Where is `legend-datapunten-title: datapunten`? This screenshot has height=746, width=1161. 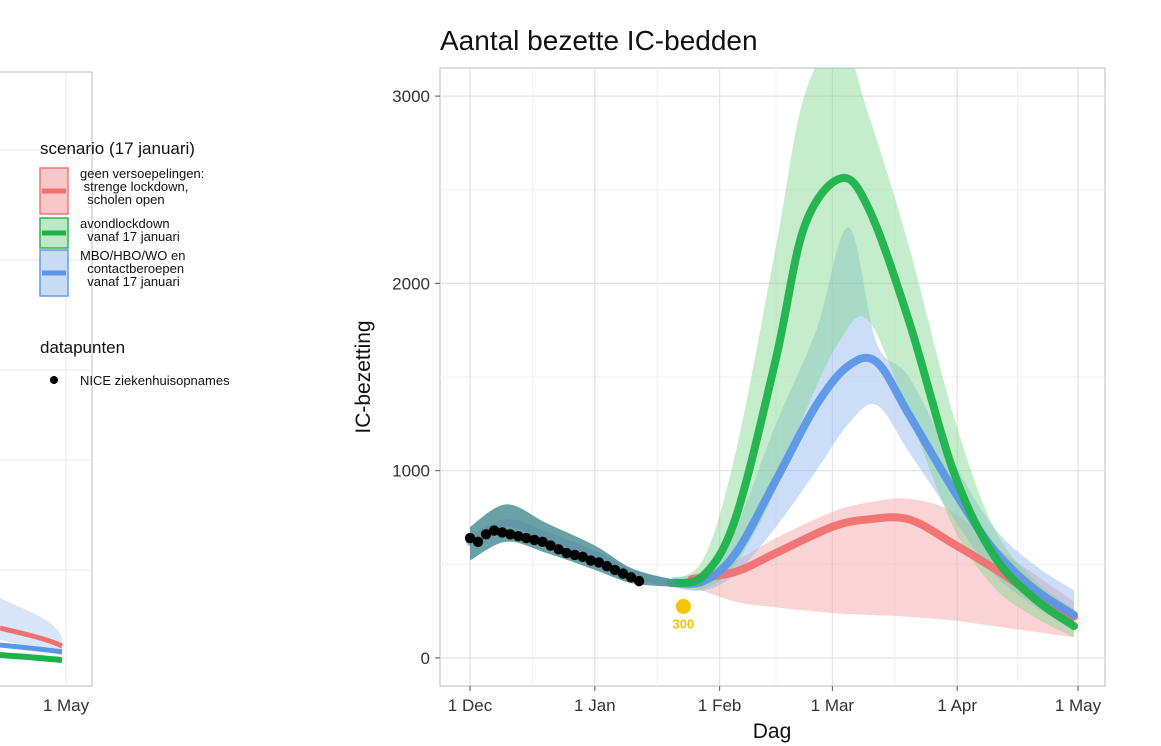
legend-datapunten-title: datapunten is located at coordinates (82, 347).